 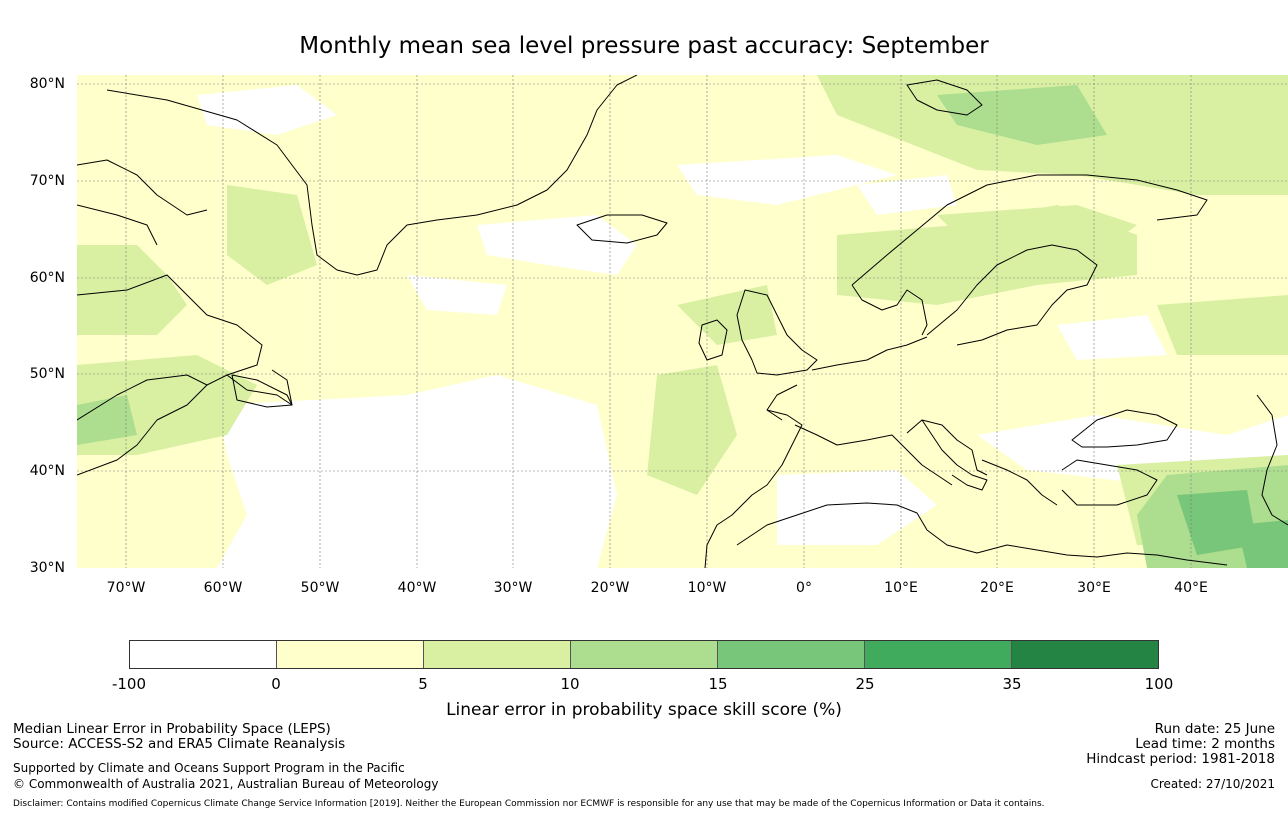 What do you see at coordinates (47, 568) in the screenshot?
I see `lat-label: 30°N` at bounding box center [47, 568].